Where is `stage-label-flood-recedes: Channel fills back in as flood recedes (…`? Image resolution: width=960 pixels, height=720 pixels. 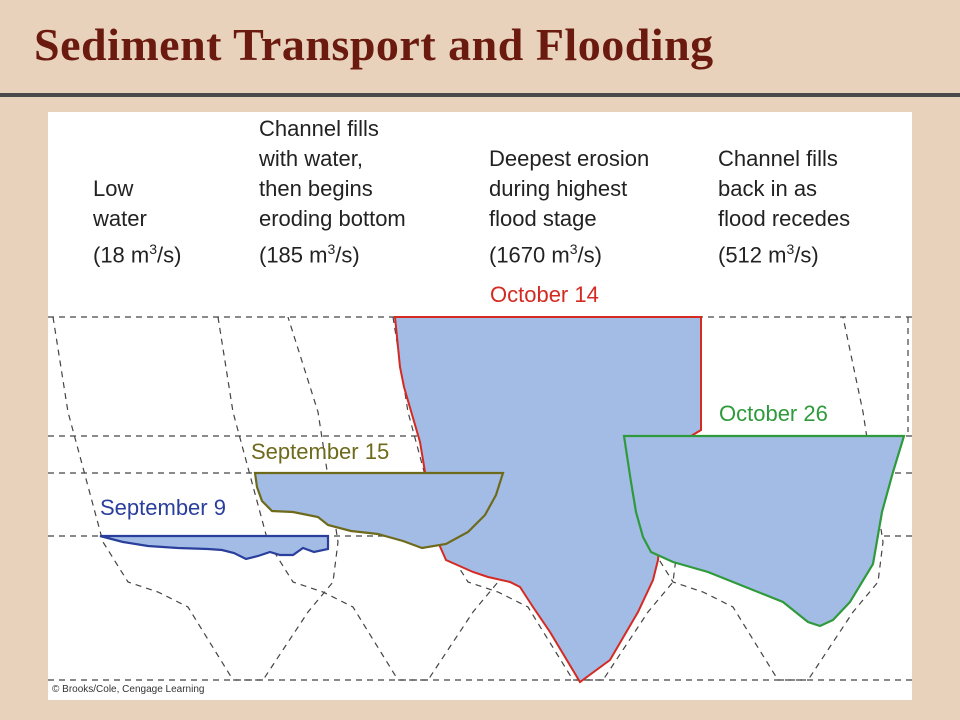 stage-label-flood-recedes: Channel fills back in as flood recedes (… is located at coordinates (784, 207).